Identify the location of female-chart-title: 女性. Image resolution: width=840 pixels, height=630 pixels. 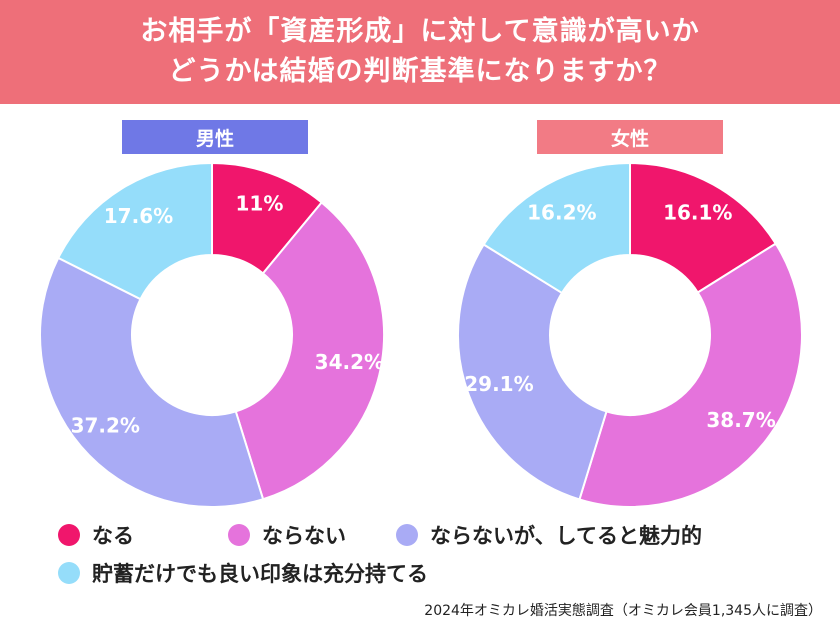
(630, 137).